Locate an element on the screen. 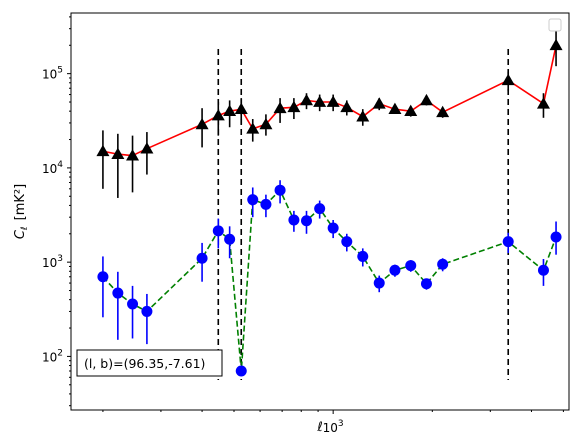  annotation-box: (l, b)=(96.35,-7.61) is located at coordinates (149, 363).